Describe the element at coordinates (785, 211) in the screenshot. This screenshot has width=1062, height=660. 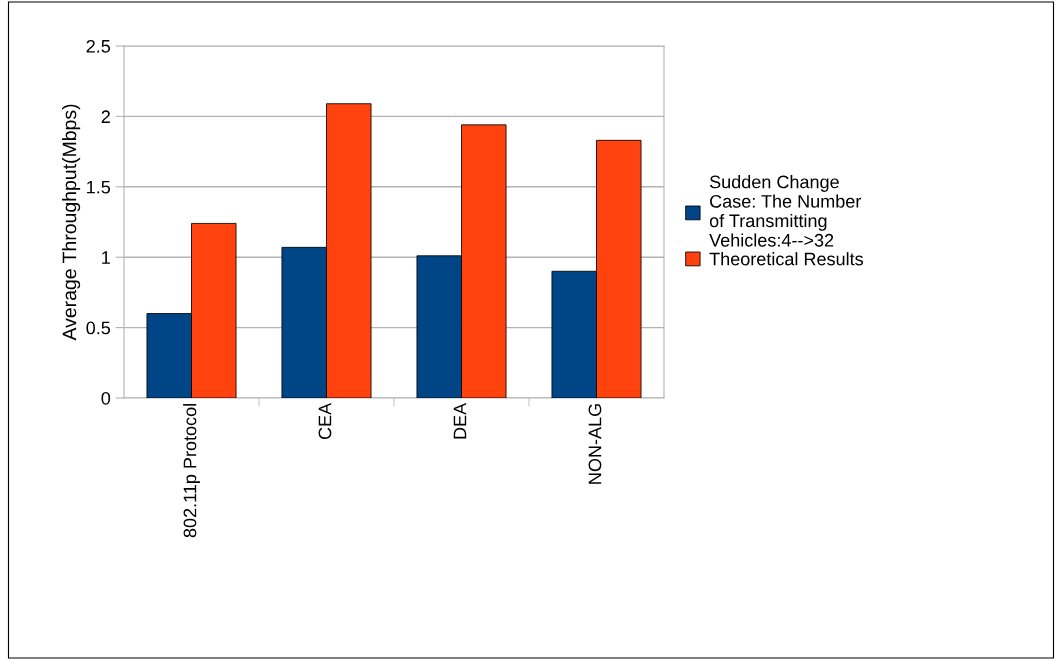
I see `legend-label: Sudden Change Case: The Number of Transmitting Vehicles:4-->32` at that location.